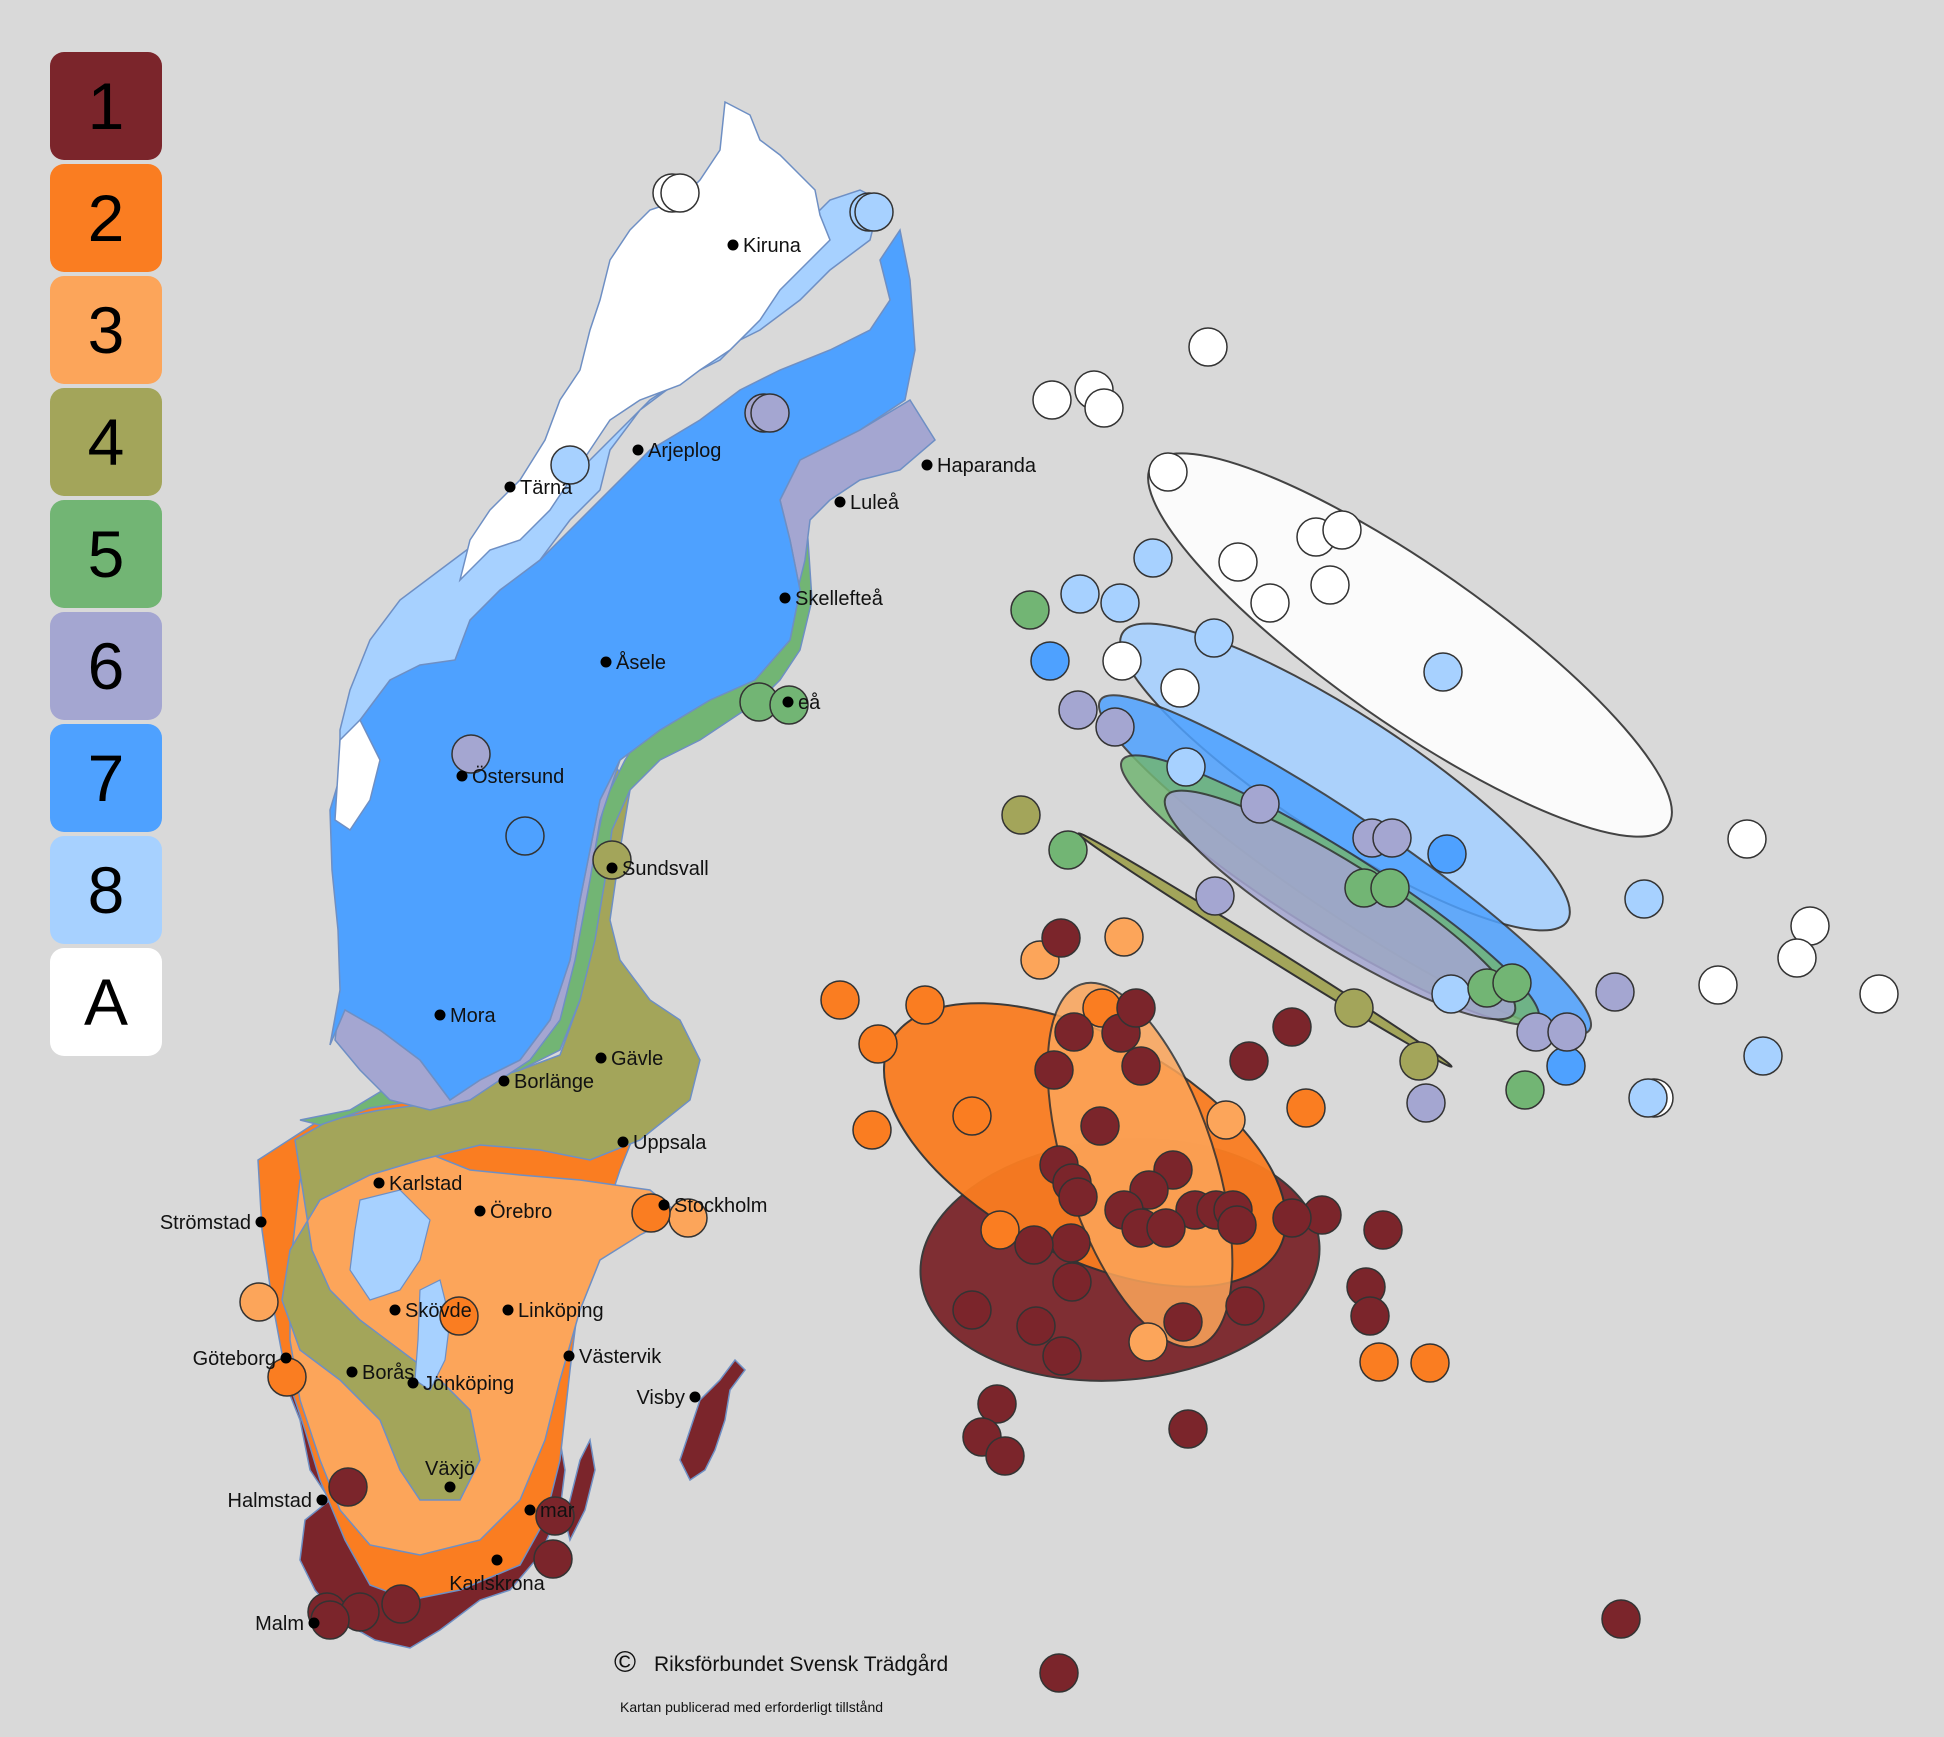 This screenshot has height=1737, width=1944. What do you see at coordinates (670, 1143) in the screenshot?
I see `city-label: Uppsala` at bounding box center [670, 1143].